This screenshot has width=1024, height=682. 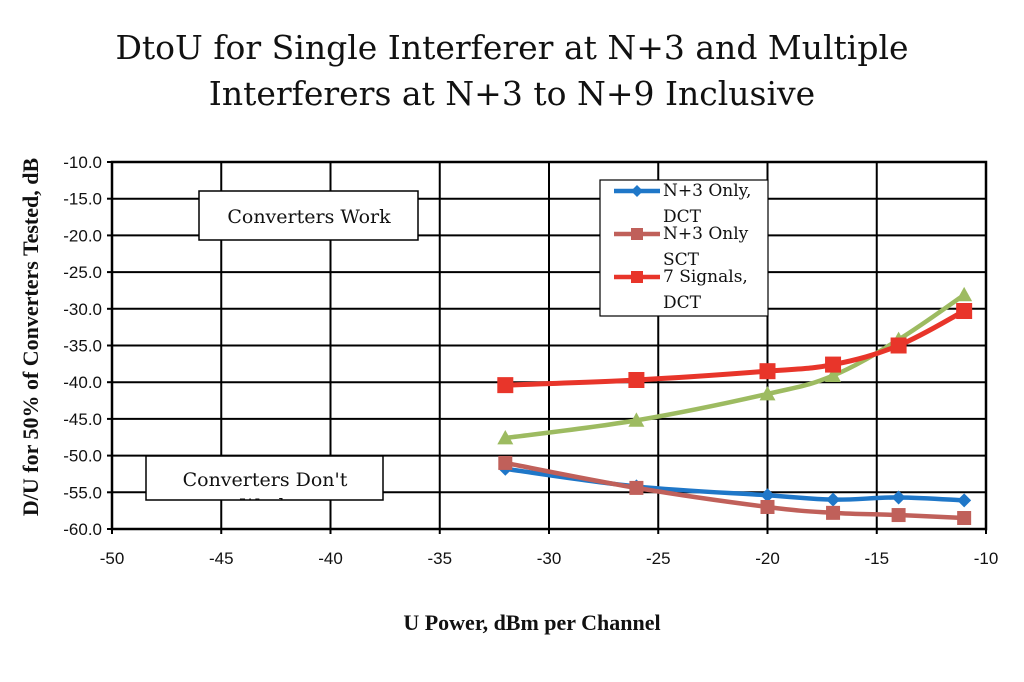 I want to click on y-tick-label: -50.0, so click(x=82, y=456).